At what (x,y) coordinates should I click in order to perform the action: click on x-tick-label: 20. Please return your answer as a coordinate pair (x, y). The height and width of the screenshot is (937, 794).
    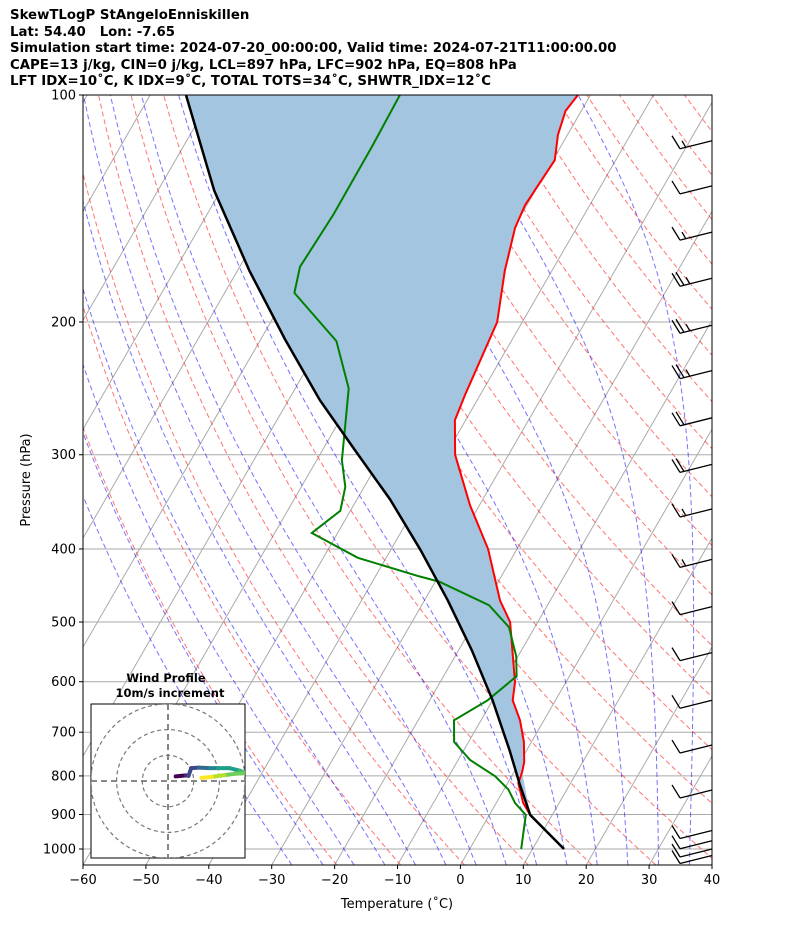
    Looking at the image, I should click on (586, 880).